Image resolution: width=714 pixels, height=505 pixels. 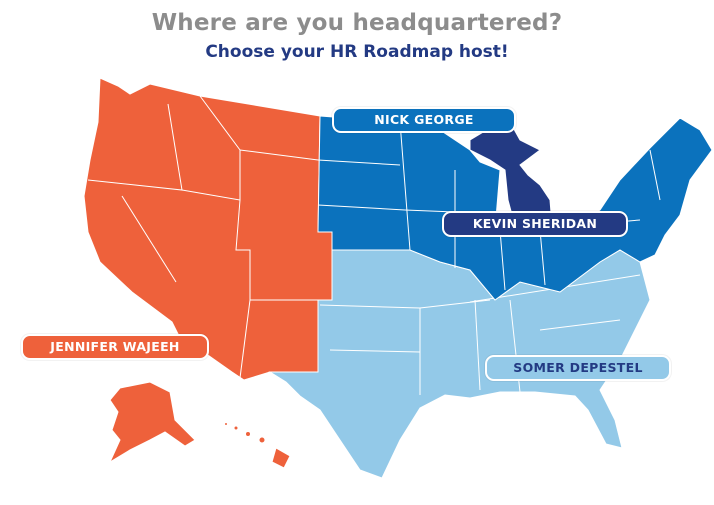 What do you see at coordinates (152, 422) in the screenshot?
I see `alaska` at bounding box center [152, 422].